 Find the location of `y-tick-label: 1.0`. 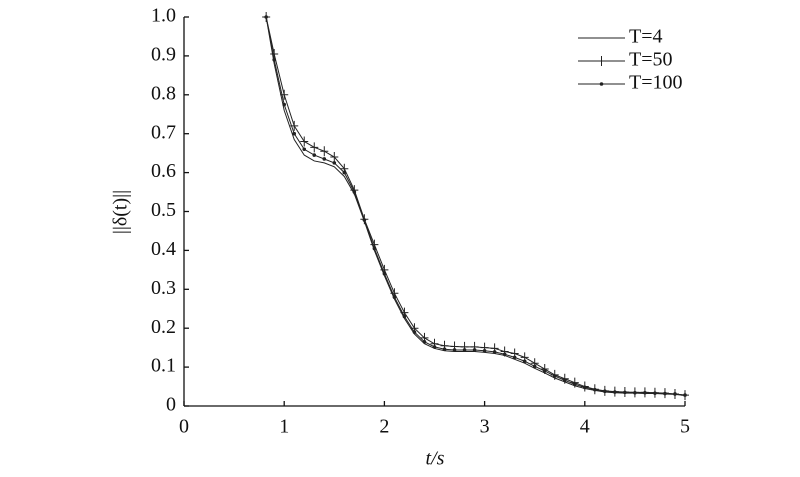

y-tick-label: 1.0 is located at coordinates (163, 16).